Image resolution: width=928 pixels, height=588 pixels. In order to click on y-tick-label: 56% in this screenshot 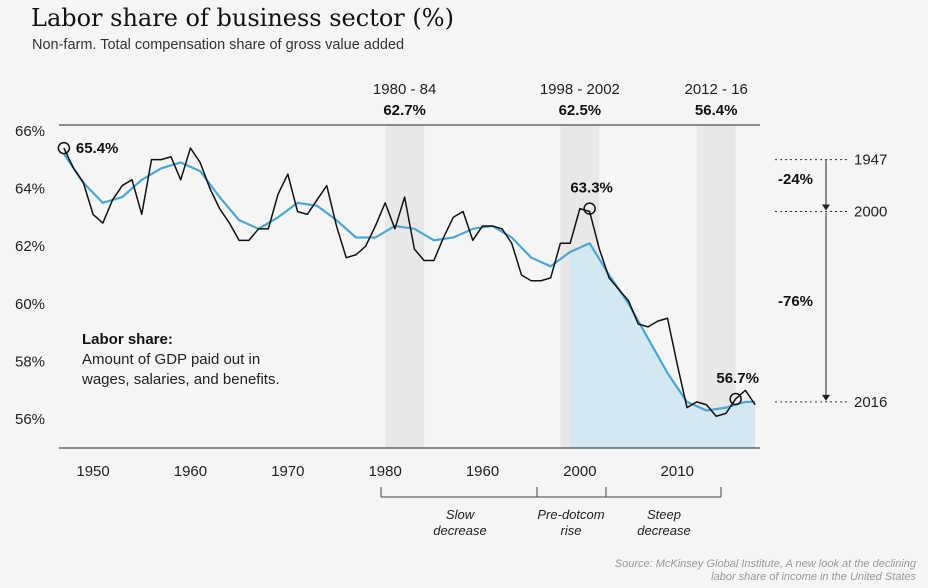, I will do `click(30, 419)`.